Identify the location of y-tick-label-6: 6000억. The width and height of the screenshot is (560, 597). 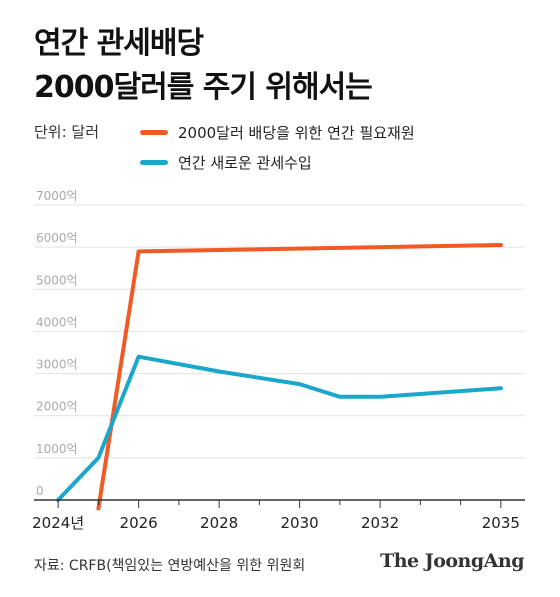
(57, 238).